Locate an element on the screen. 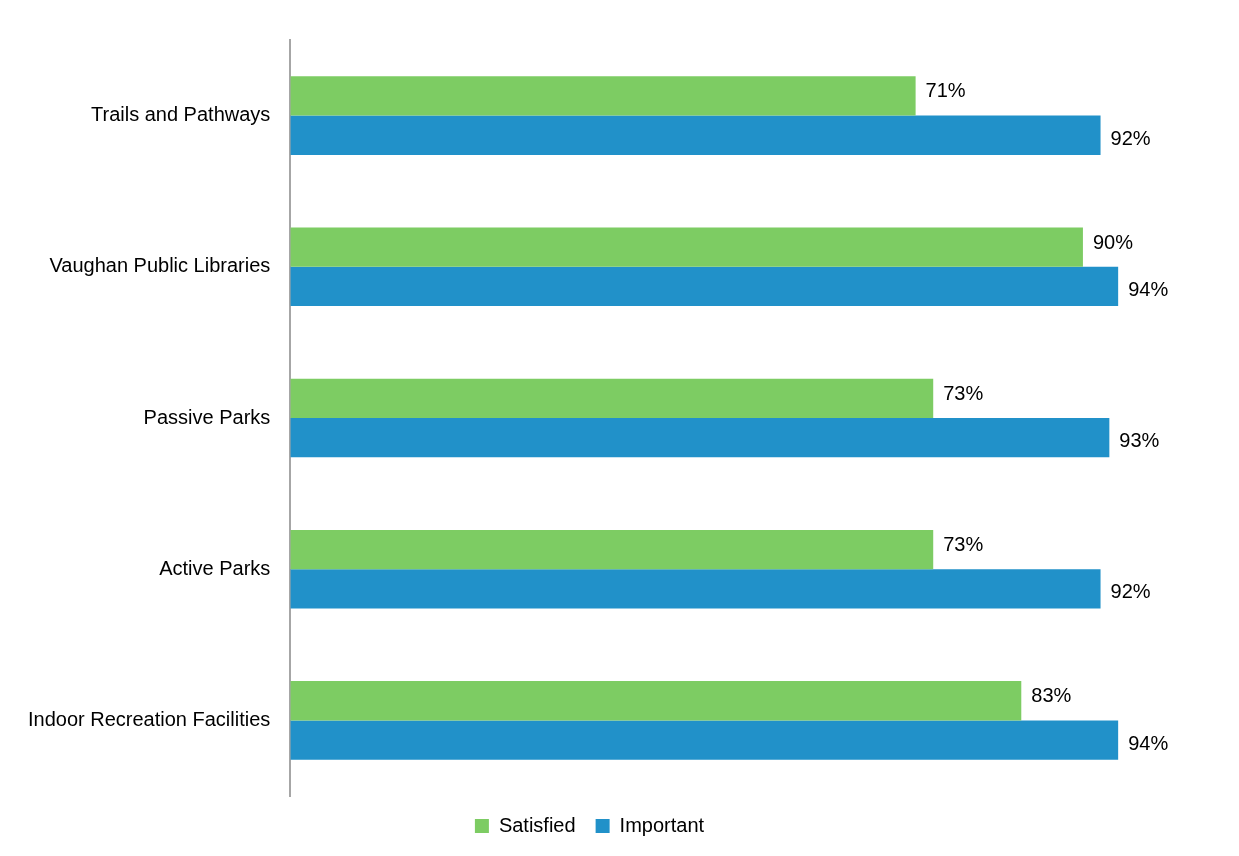 The height and width of the screenshot is (856, 1239). legend-label: Satisfied is located at coordinates (537, 824).